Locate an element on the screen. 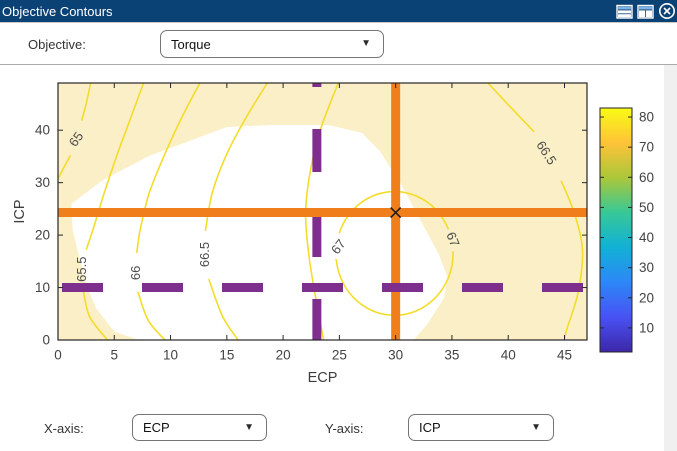 The image size is (677, 451). x-axis-label: X-axis: is located at coordinates (64, 428).